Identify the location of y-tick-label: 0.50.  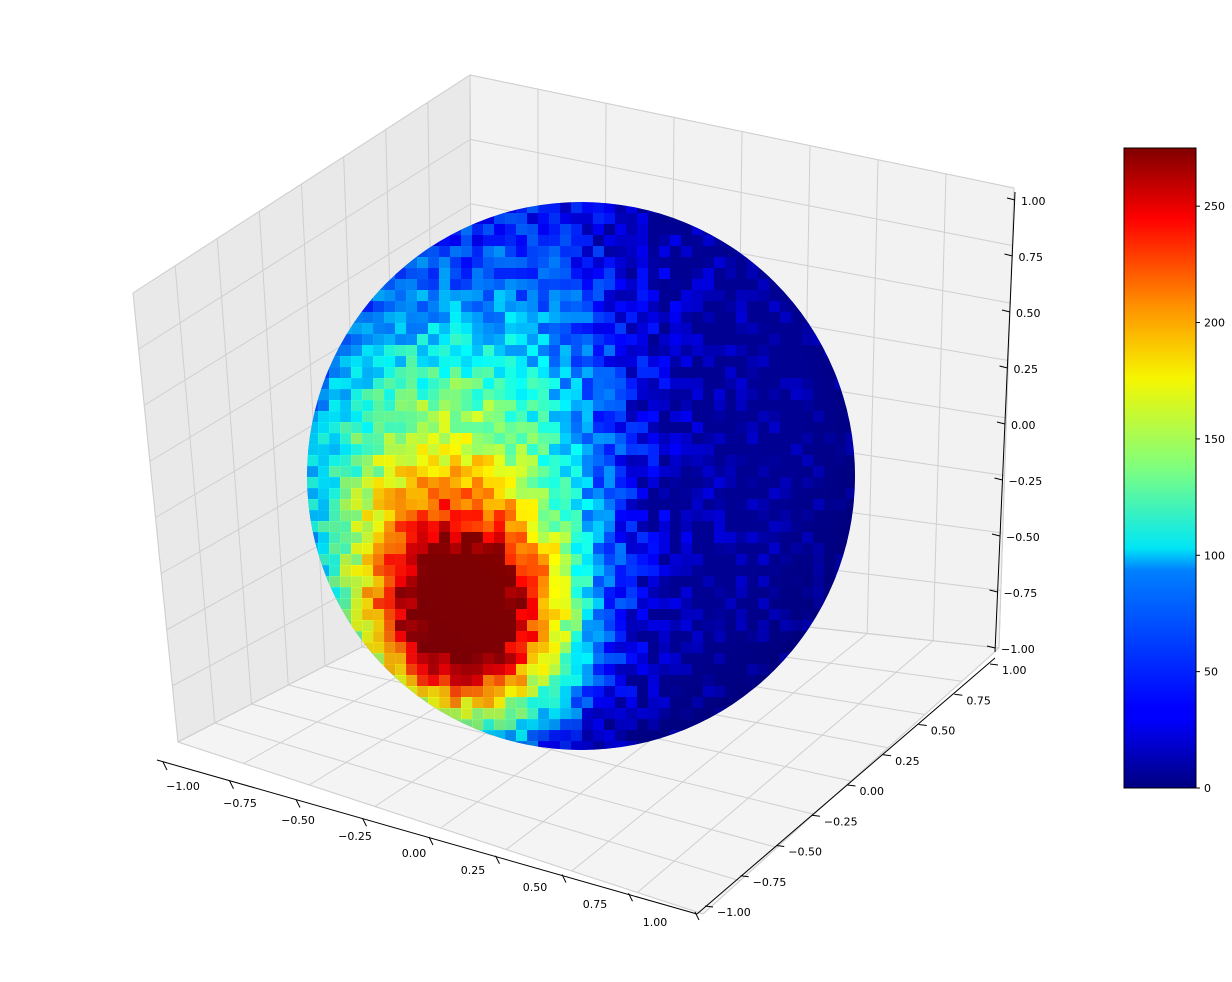
(943, 731).